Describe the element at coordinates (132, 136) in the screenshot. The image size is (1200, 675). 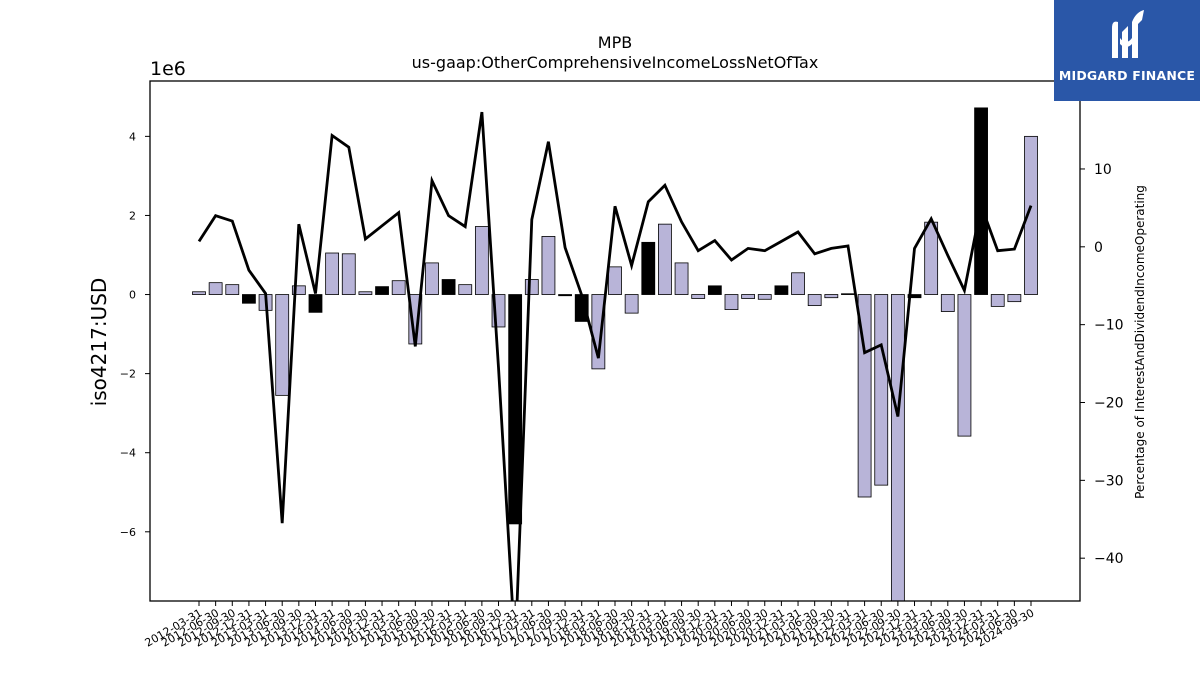
I see `y-tick-label: 4` at that location.